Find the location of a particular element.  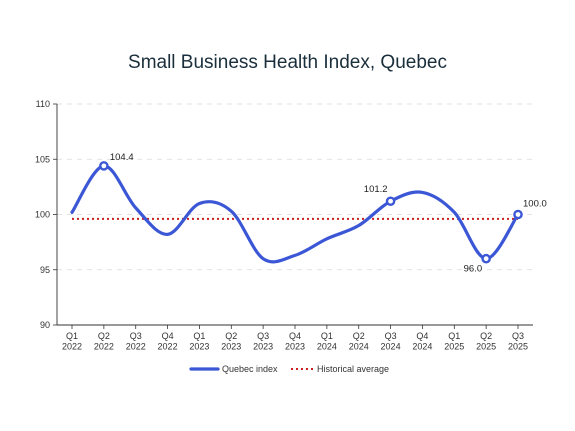

x-tick-label: Q3 2023 is located at coordinates (263, 341).